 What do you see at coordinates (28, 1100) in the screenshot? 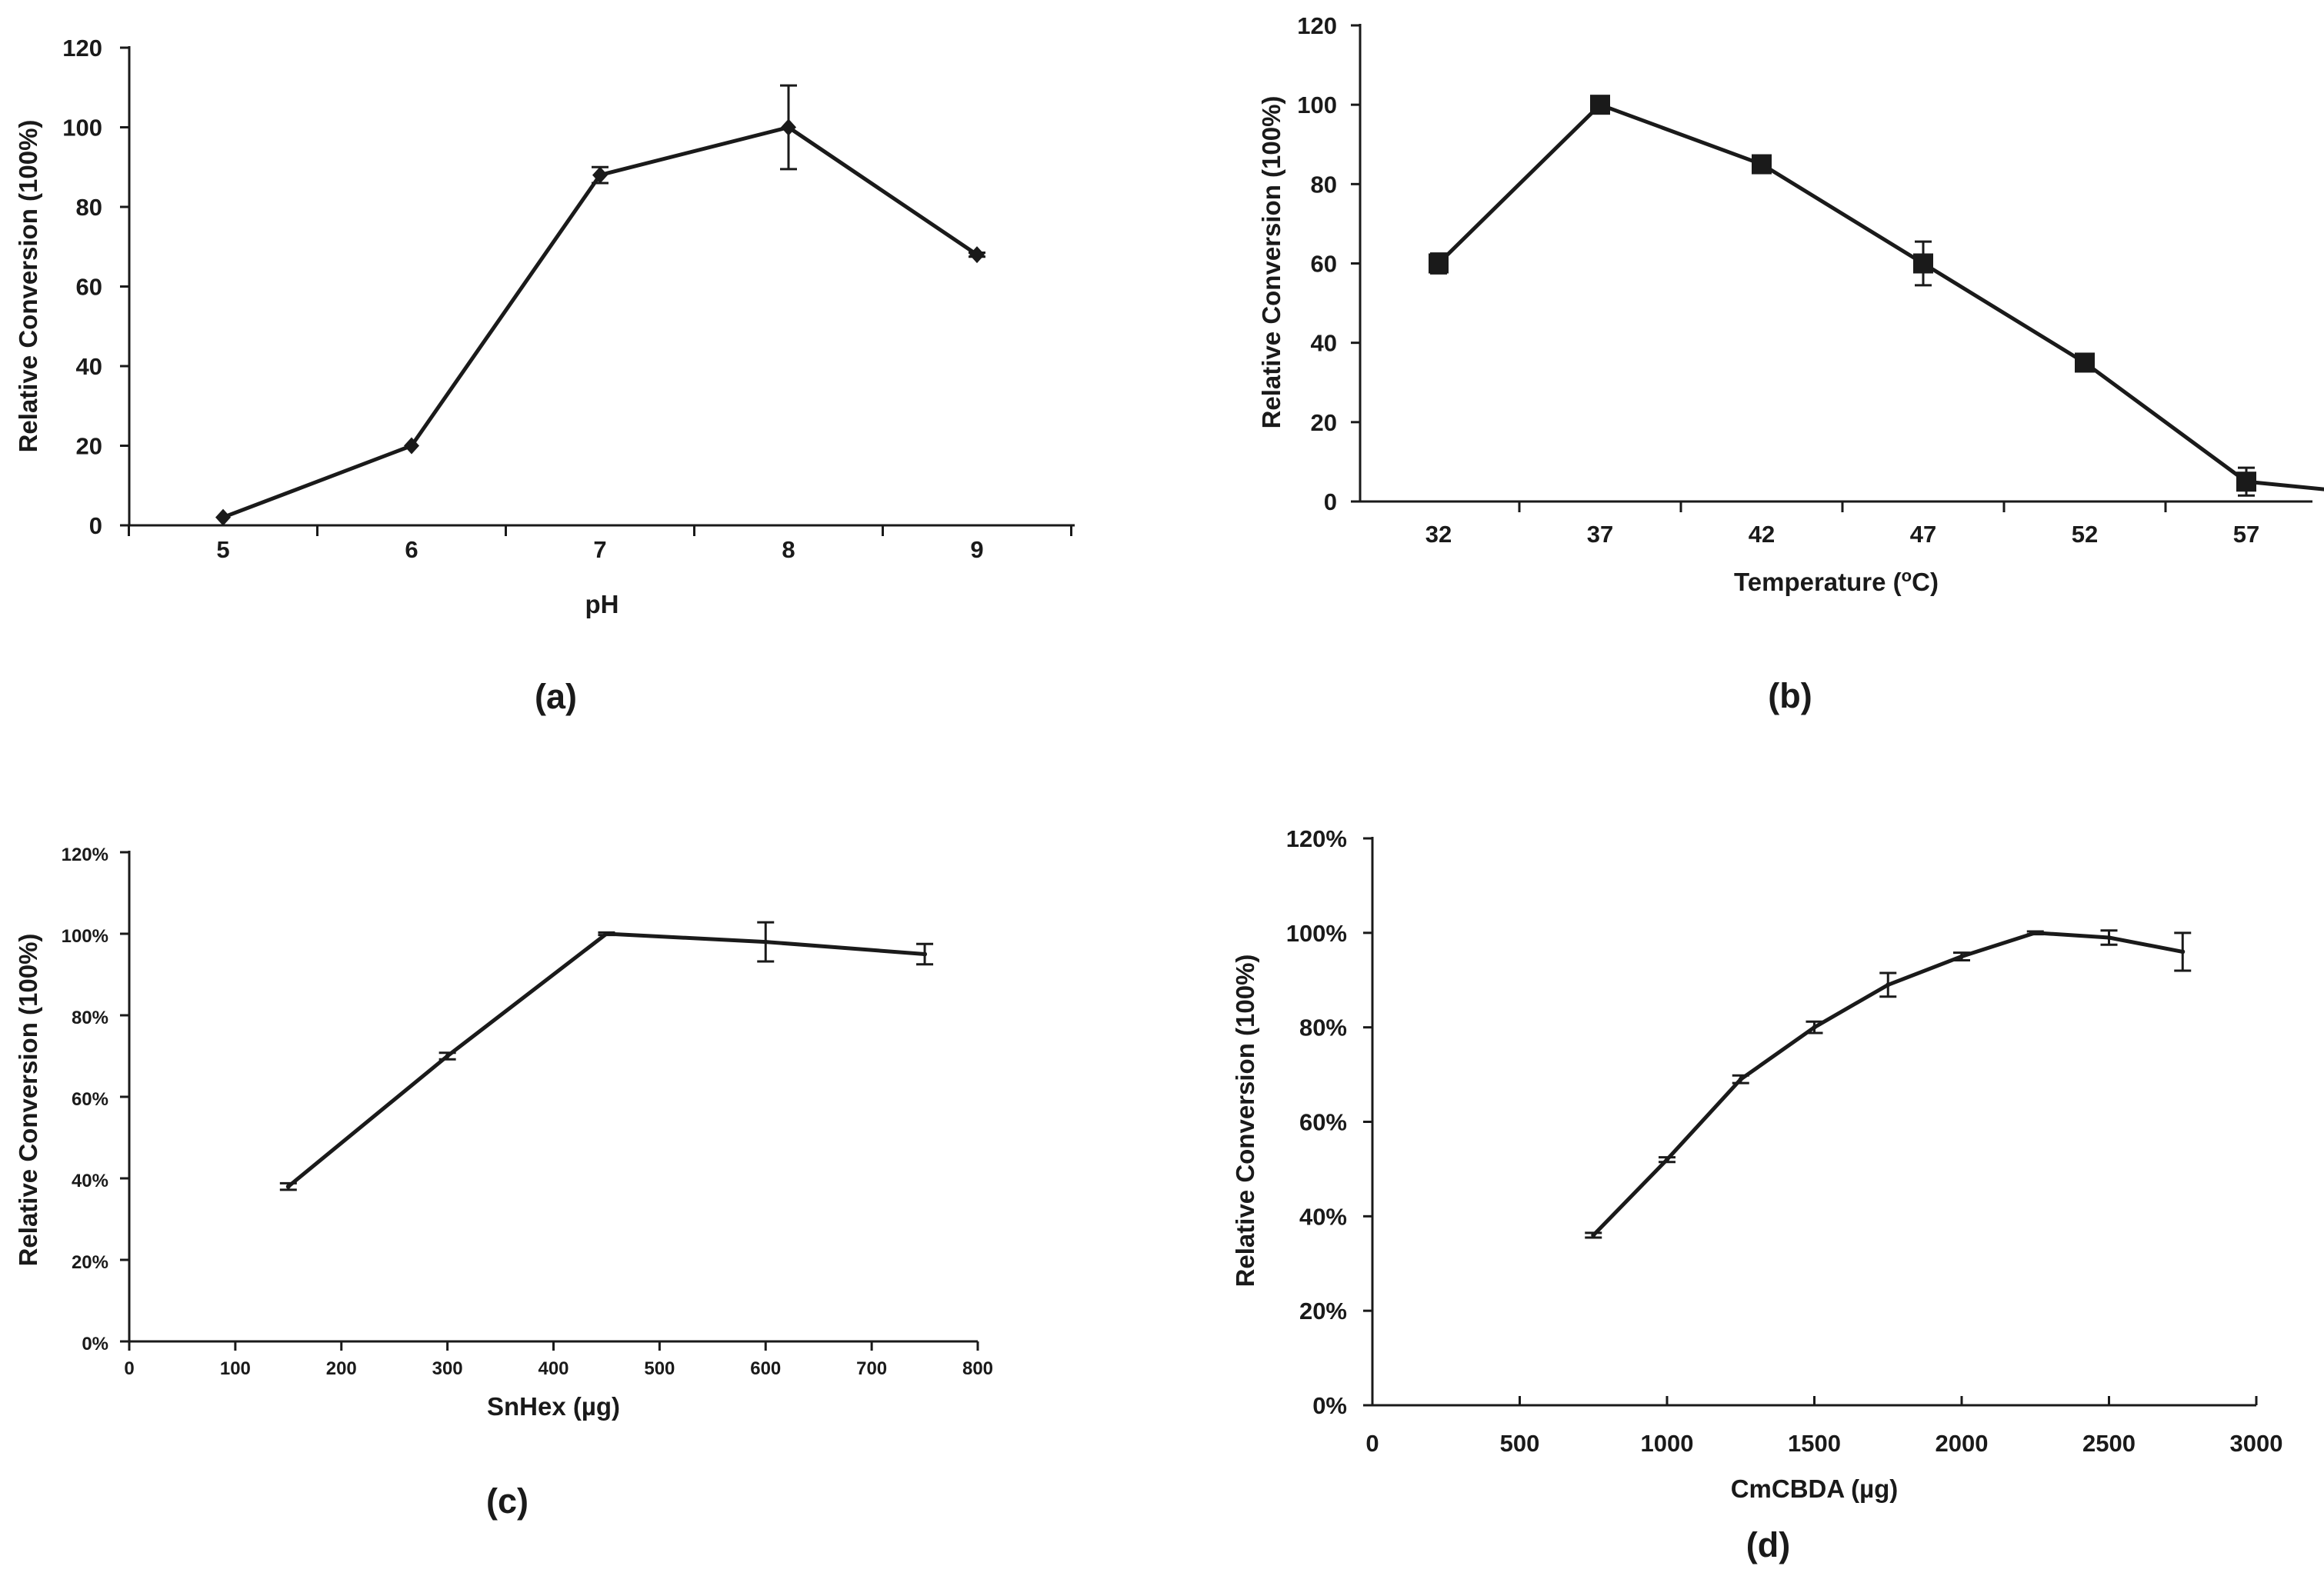
I see `panel-c-y-axis-title: Relative Conversion (100%)` at bounding box center [28, 1100].